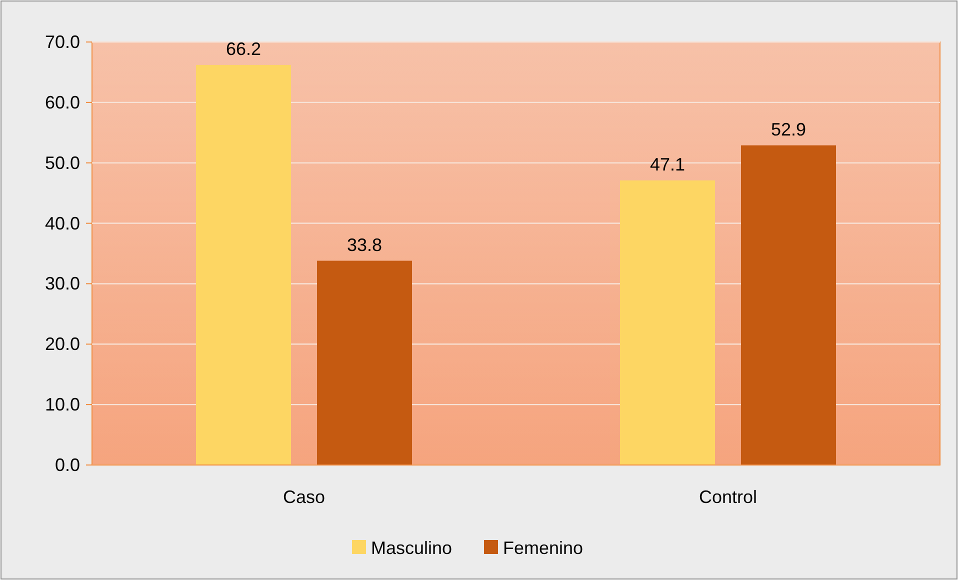 Image resolution: width=958 pixels, height=580 pixels. I want to click on data-label: 33.8, so click(364, 244).